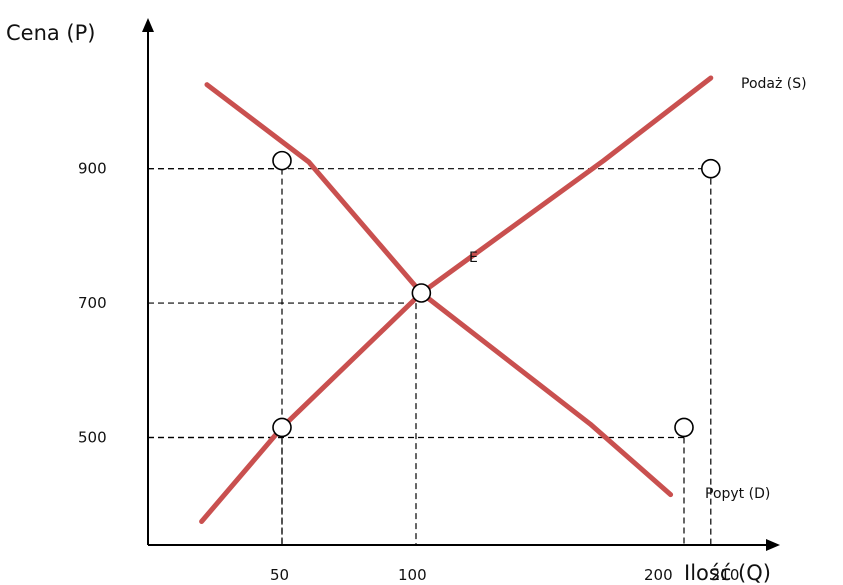 The image size is (843, 585). Describe the element at coordinates (92, 303) in the screenshot. I see `y-tick-700: 700` at that location.